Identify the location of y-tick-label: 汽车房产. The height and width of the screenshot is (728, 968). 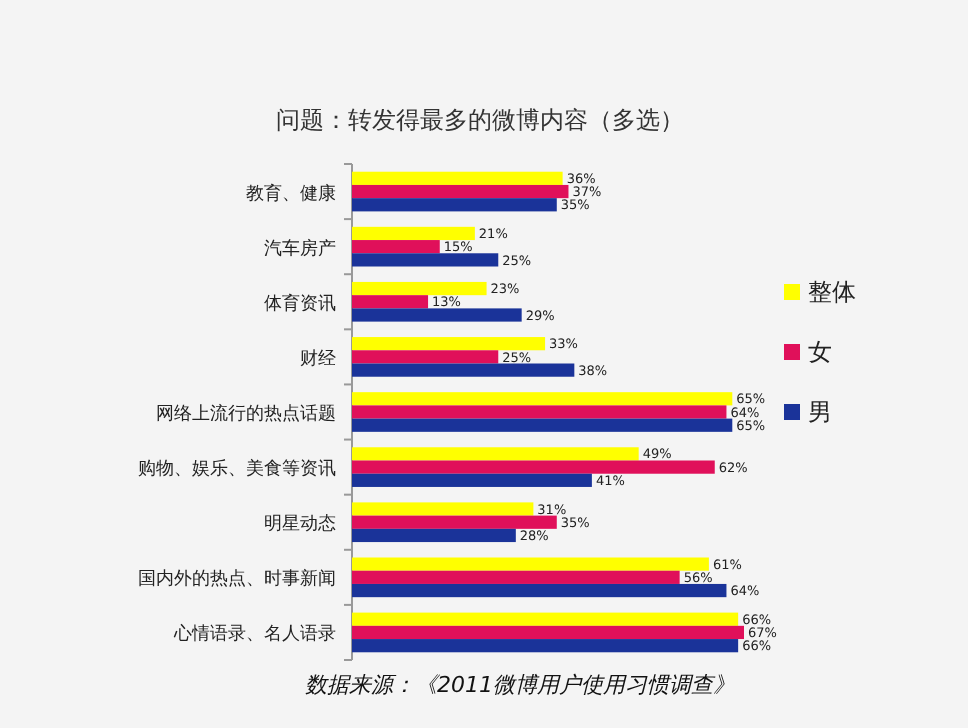
(300, 248).